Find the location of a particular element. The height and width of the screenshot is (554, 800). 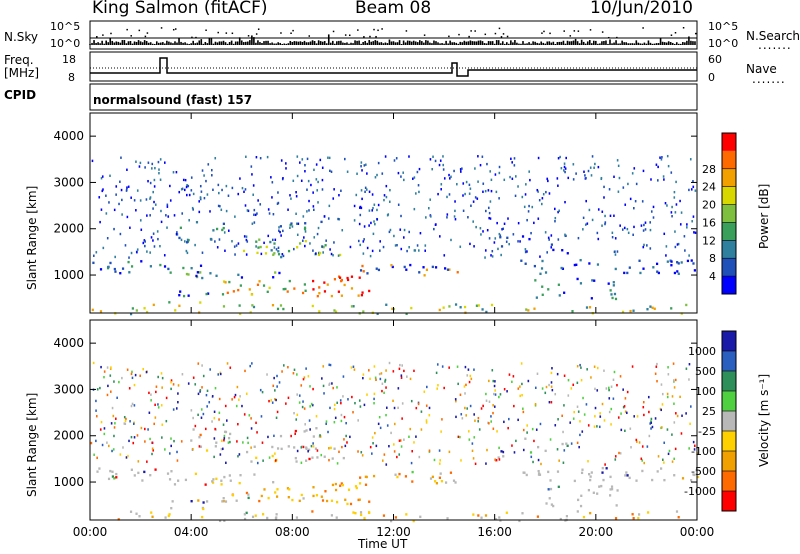

x-tick-label: 04:00 is located at coordinates (191, 532).